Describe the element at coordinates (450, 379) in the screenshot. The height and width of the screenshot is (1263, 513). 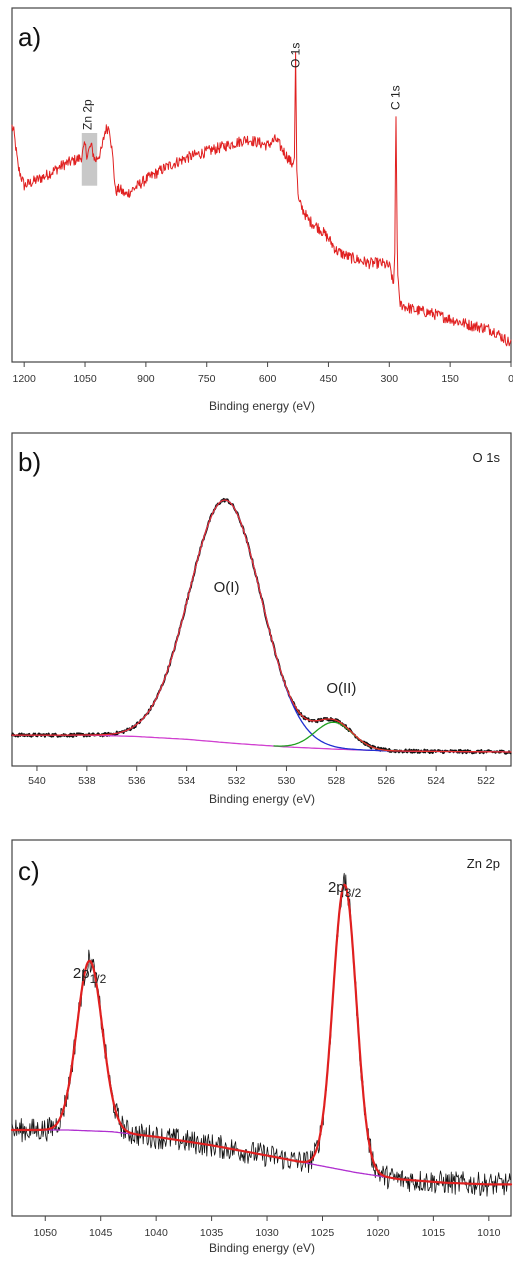
I see `panel-a-x-tick-label: 150` at that location.